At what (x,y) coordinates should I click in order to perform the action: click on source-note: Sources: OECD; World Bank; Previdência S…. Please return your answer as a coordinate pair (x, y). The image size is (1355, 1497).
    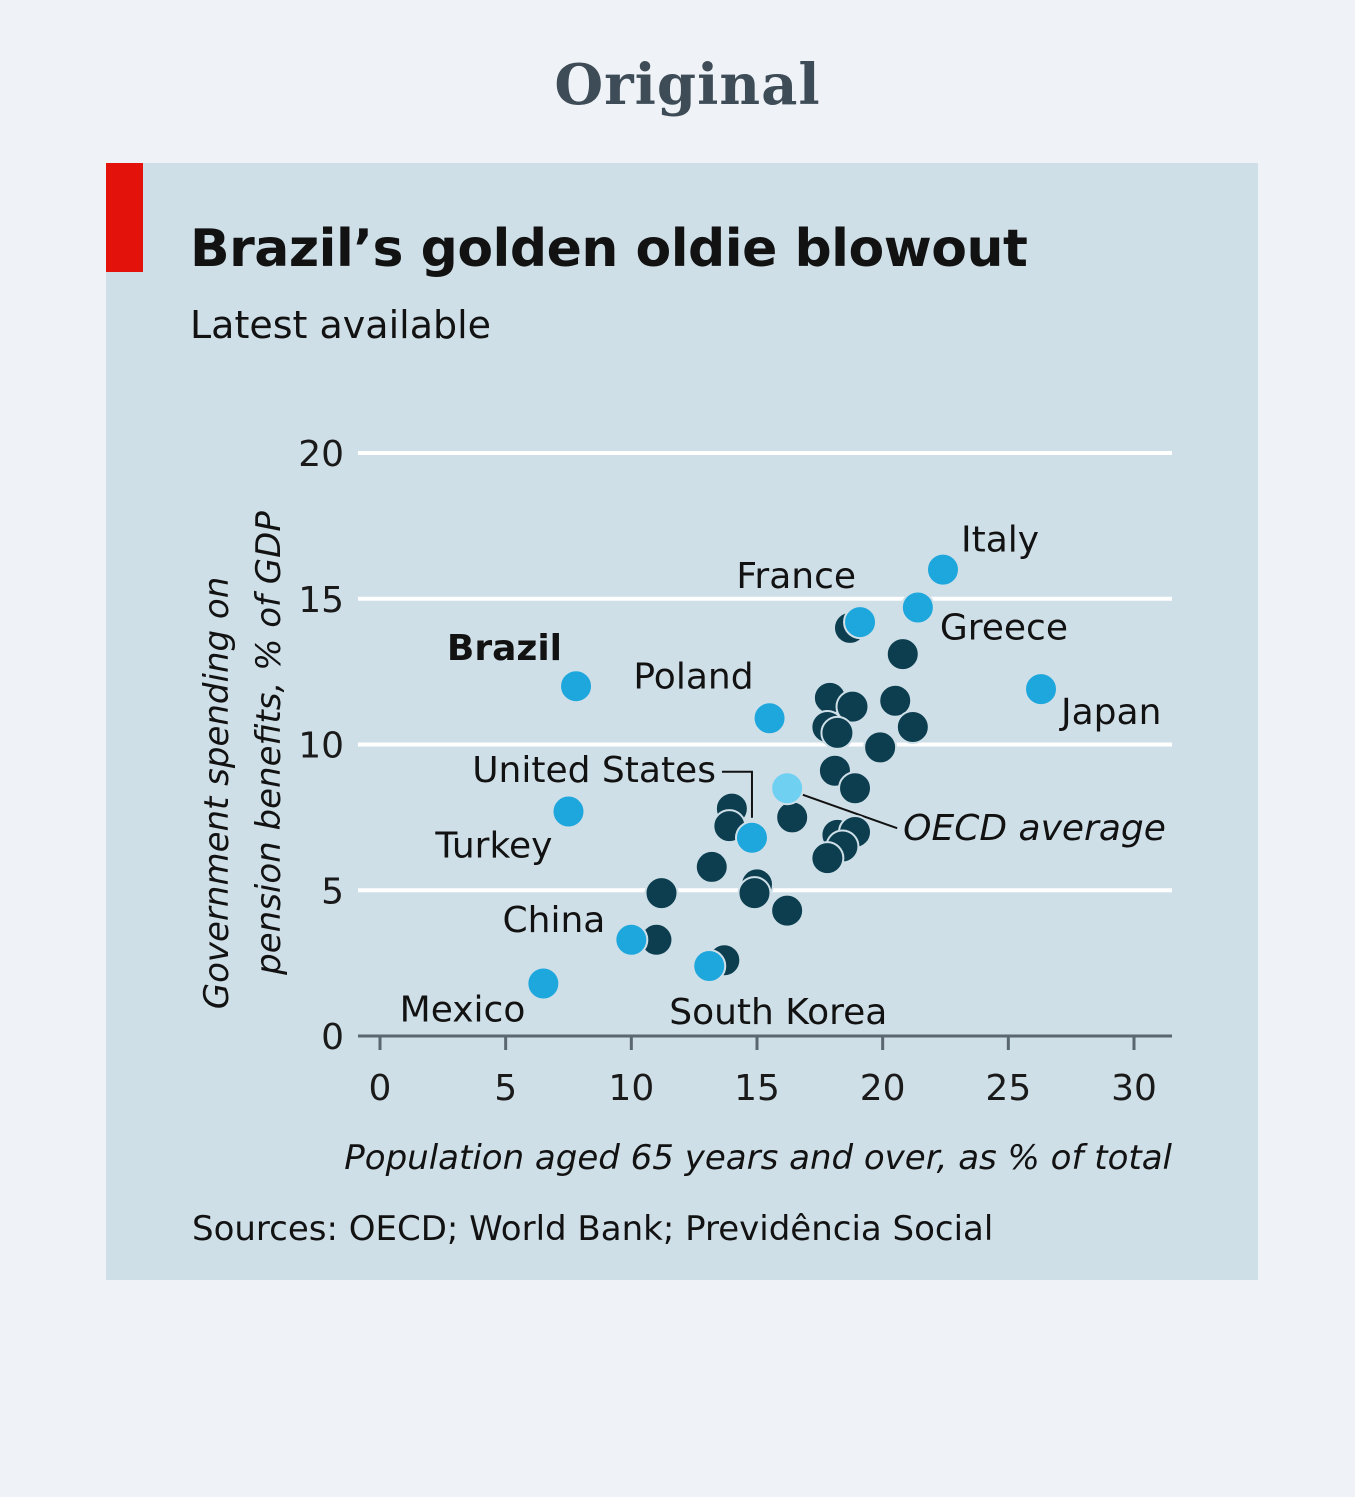
    Looking at the image, I should click on (593, 1229).